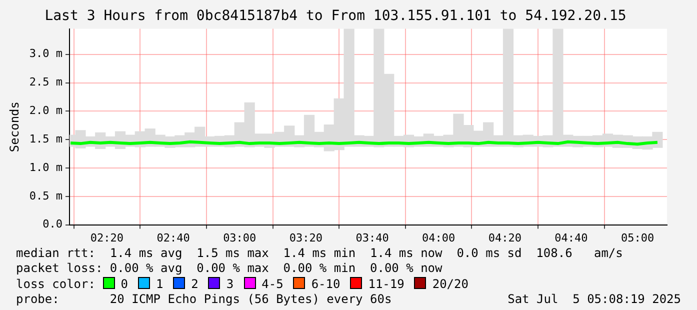  What do you see at coordinates (46, 195) in the screenshot?
I see `y-tick-label: 0.5 m` at bounding box center [46, 195].